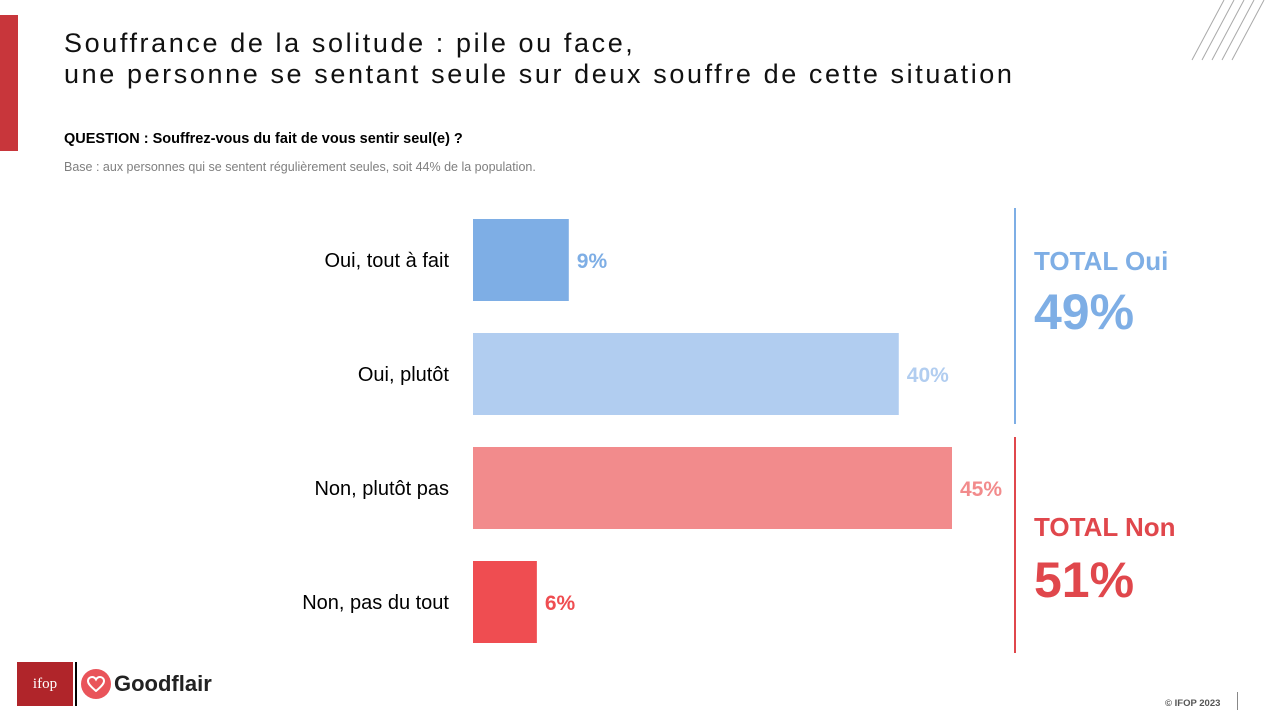 The image size is (1270, 712). What do you see at coordinates (9, 83) in the screenshot?
I see `accent-bar` at bounding box center [9, 83].